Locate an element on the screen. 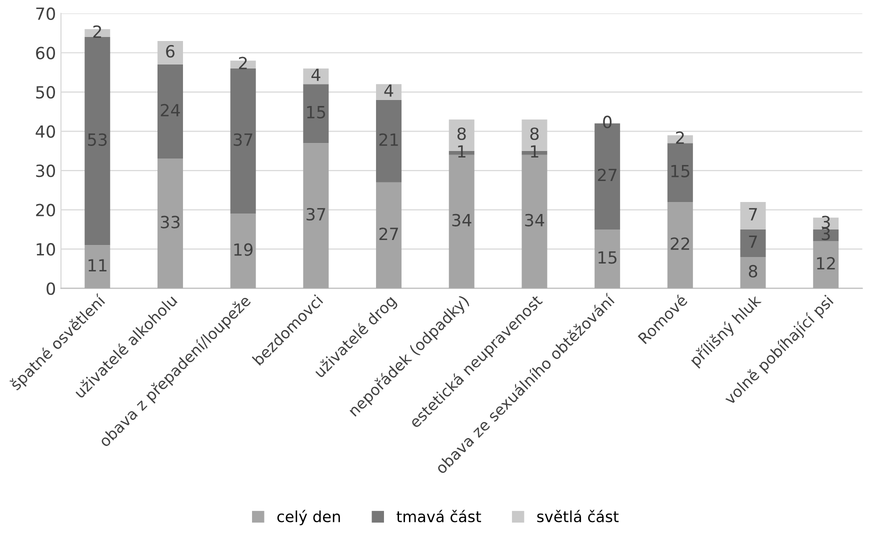 The image size is (871, 539). y-tick-label: 10 is located at coordinates (45, 249).